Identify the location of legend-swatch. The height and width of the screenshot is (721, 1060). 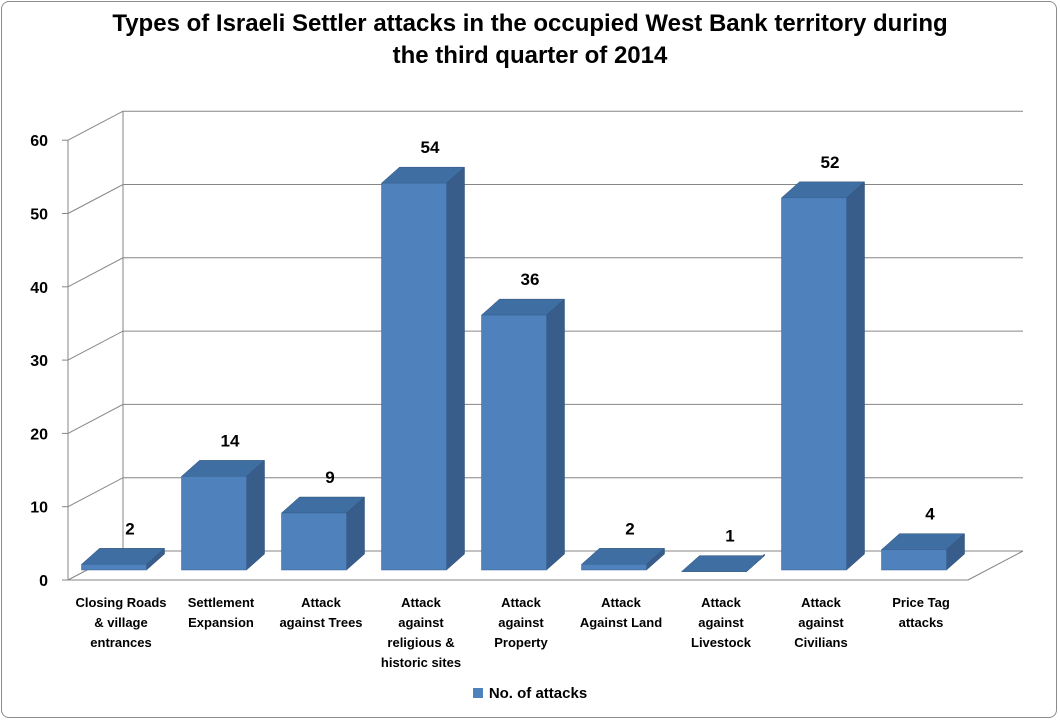
(477, 693).